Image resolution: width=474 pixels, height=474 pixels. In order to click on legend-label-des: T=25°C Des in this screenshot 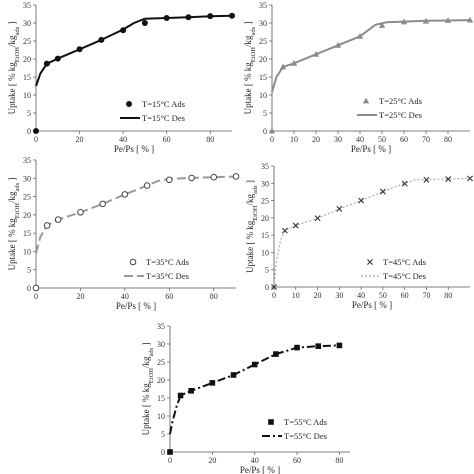, I will do `click(400, 115)`.